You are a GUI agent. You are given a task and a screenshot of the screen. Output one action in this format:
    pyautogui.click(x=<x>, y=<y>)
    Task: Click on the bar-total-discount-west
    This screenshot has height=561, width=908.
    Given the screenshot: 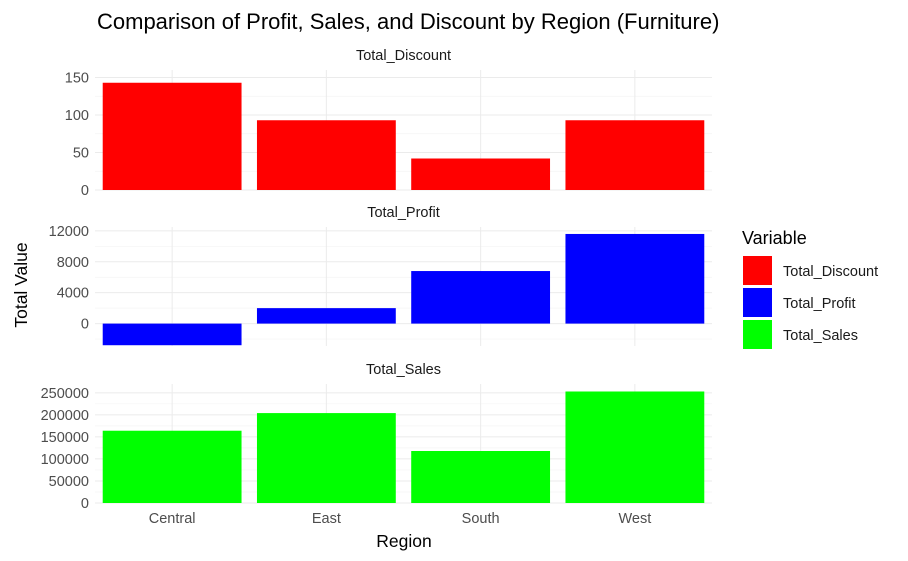 What is the action you would take?
    pyautogui.click(x=635, y=155)
    